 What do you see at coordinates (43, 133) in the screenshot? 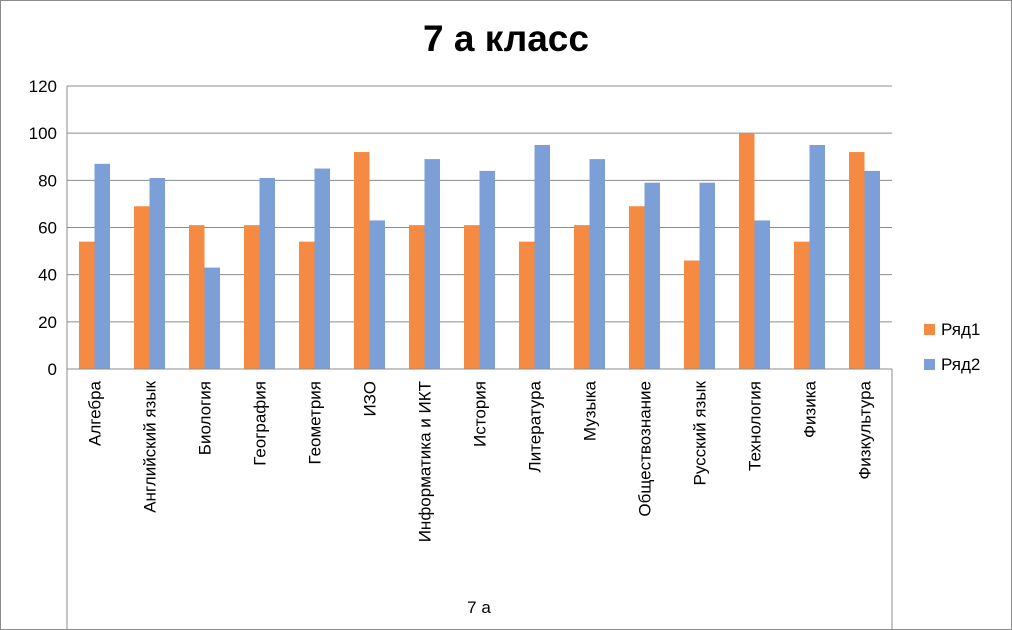
I see `y-tick-label: 100` at bounding box center [43, 133].